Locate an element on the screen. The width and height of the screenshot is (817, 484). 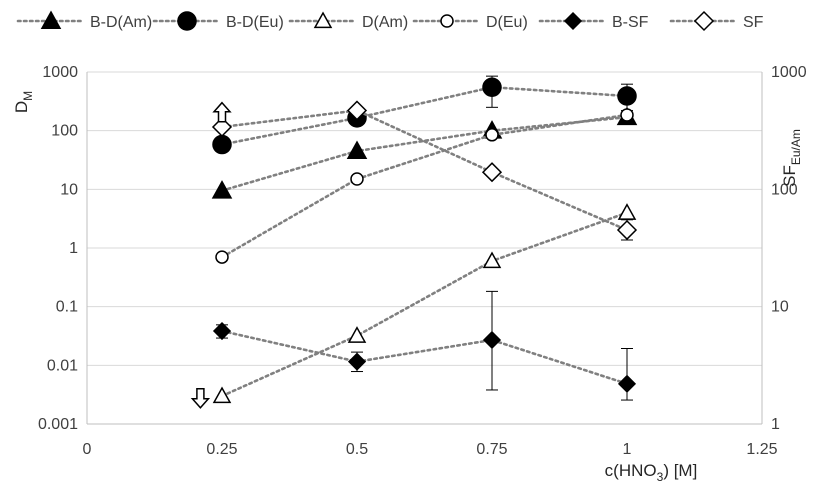
left-y-tick-label: 1 is located at coordinates (73, 248).